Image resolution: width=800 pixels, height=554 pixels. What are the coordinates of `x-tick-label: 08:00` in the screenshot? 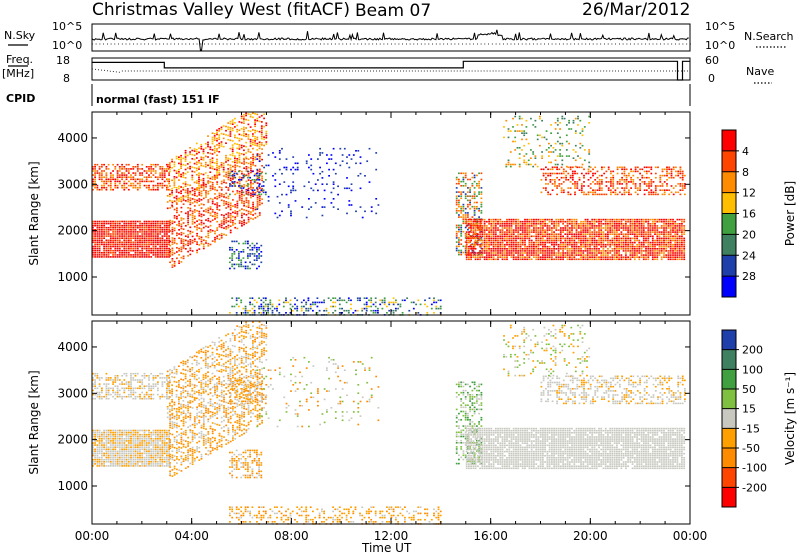 It's located at (291, 536).